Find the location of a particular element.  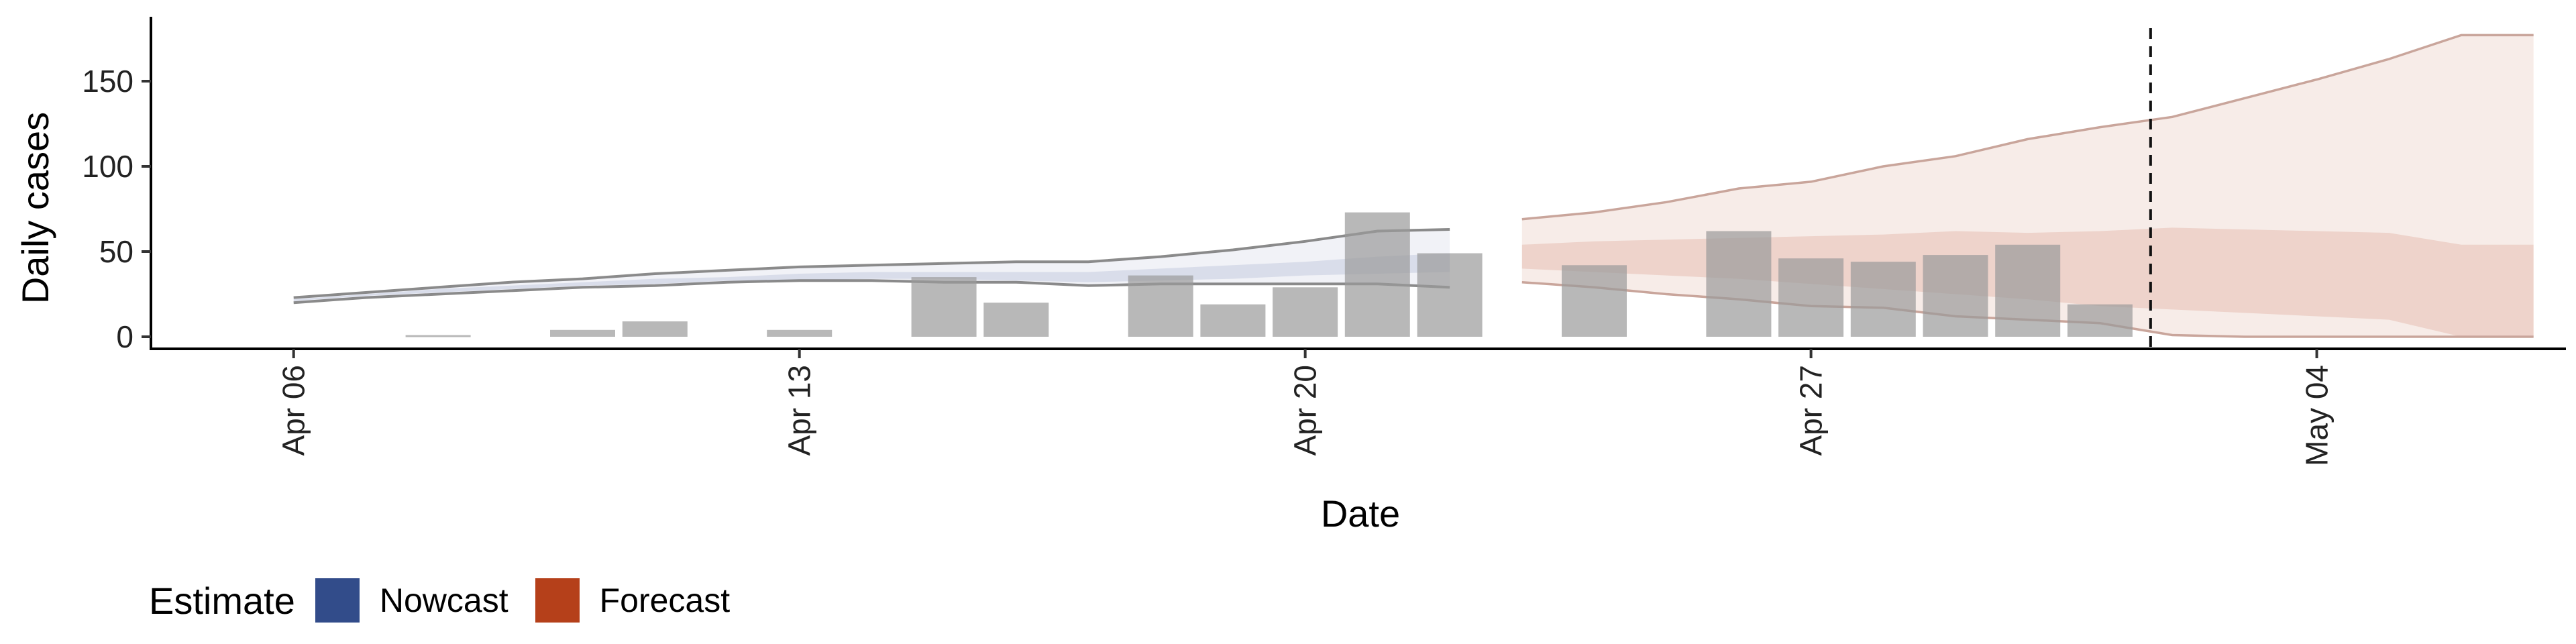

nowcast-bands is located at coordinates (871, 266).